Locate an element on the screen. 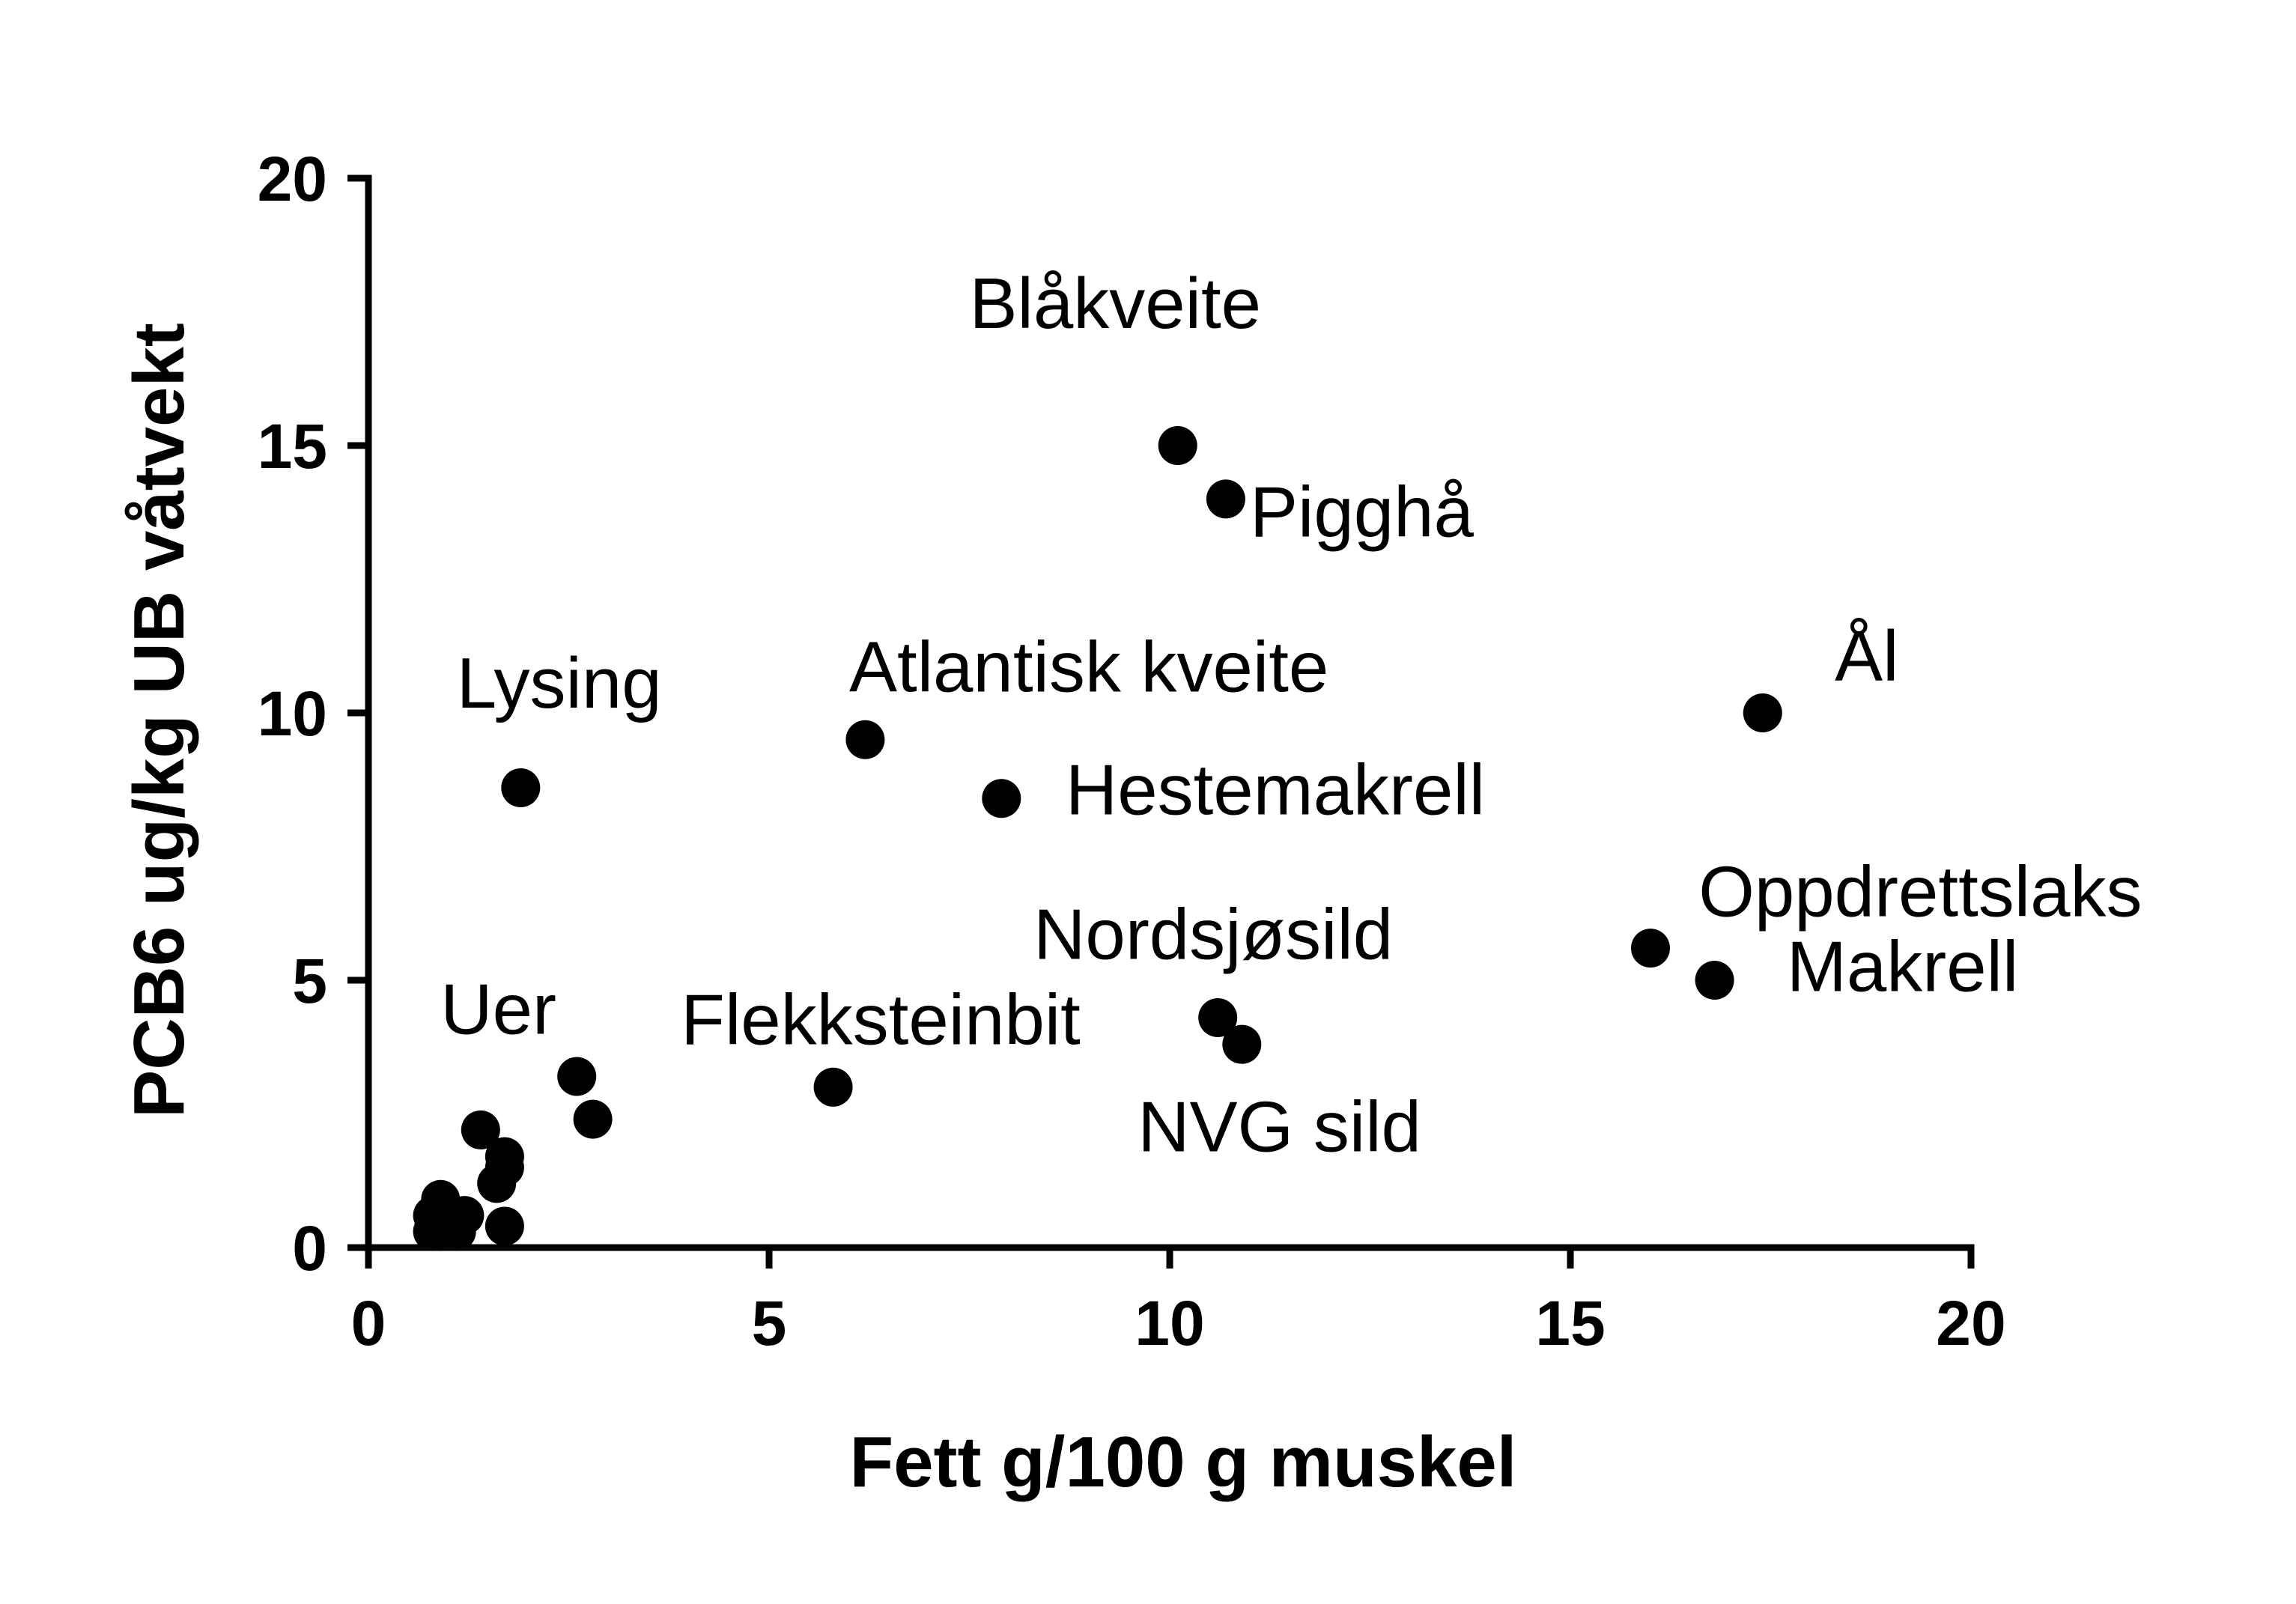 The height and width of the screenshot is (1604, 2296). point-label: NVG sild is located at coordinates (1279, 1127).